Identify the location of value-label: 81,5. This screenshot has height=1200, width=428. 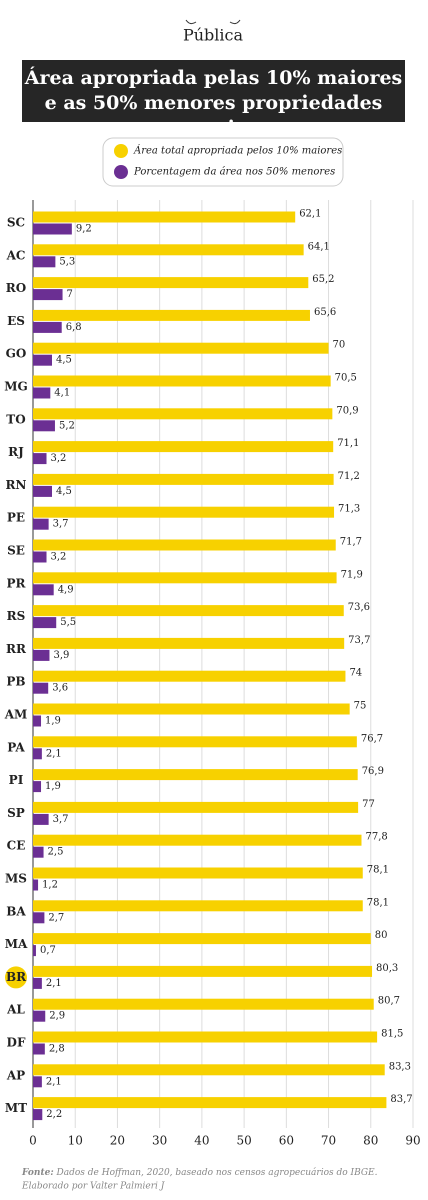
(392, 1034).